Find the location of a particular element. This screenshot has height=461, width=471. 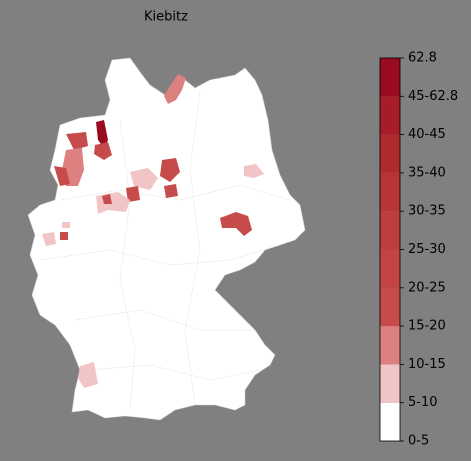

colorbar-label: 5-10 is located at coordinates (423, 402).